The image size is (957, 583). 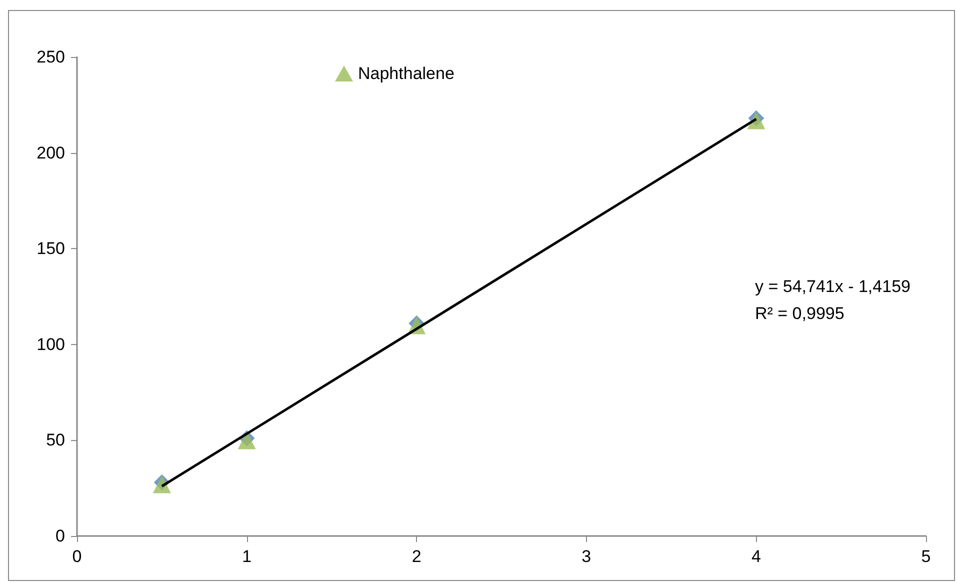 I want to click on x-tick-label: 0, so click(x=77, y=556).